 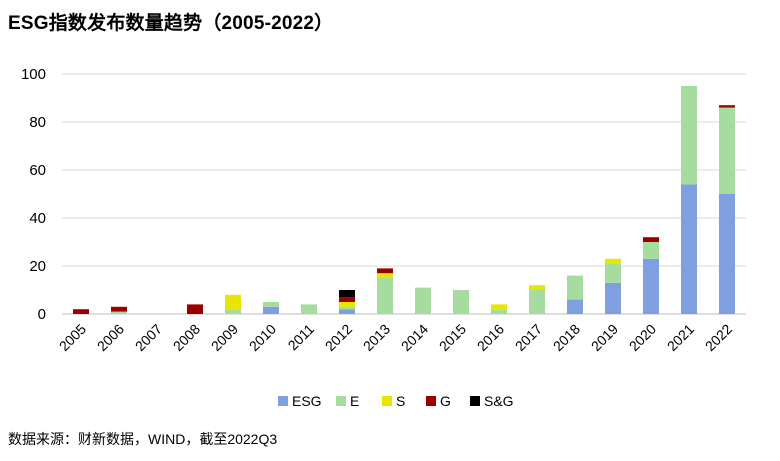 What do you see at coordinates (387, 401) in the screenshot?
I see `legend-swatch-S` at bounding box center [387, 401].